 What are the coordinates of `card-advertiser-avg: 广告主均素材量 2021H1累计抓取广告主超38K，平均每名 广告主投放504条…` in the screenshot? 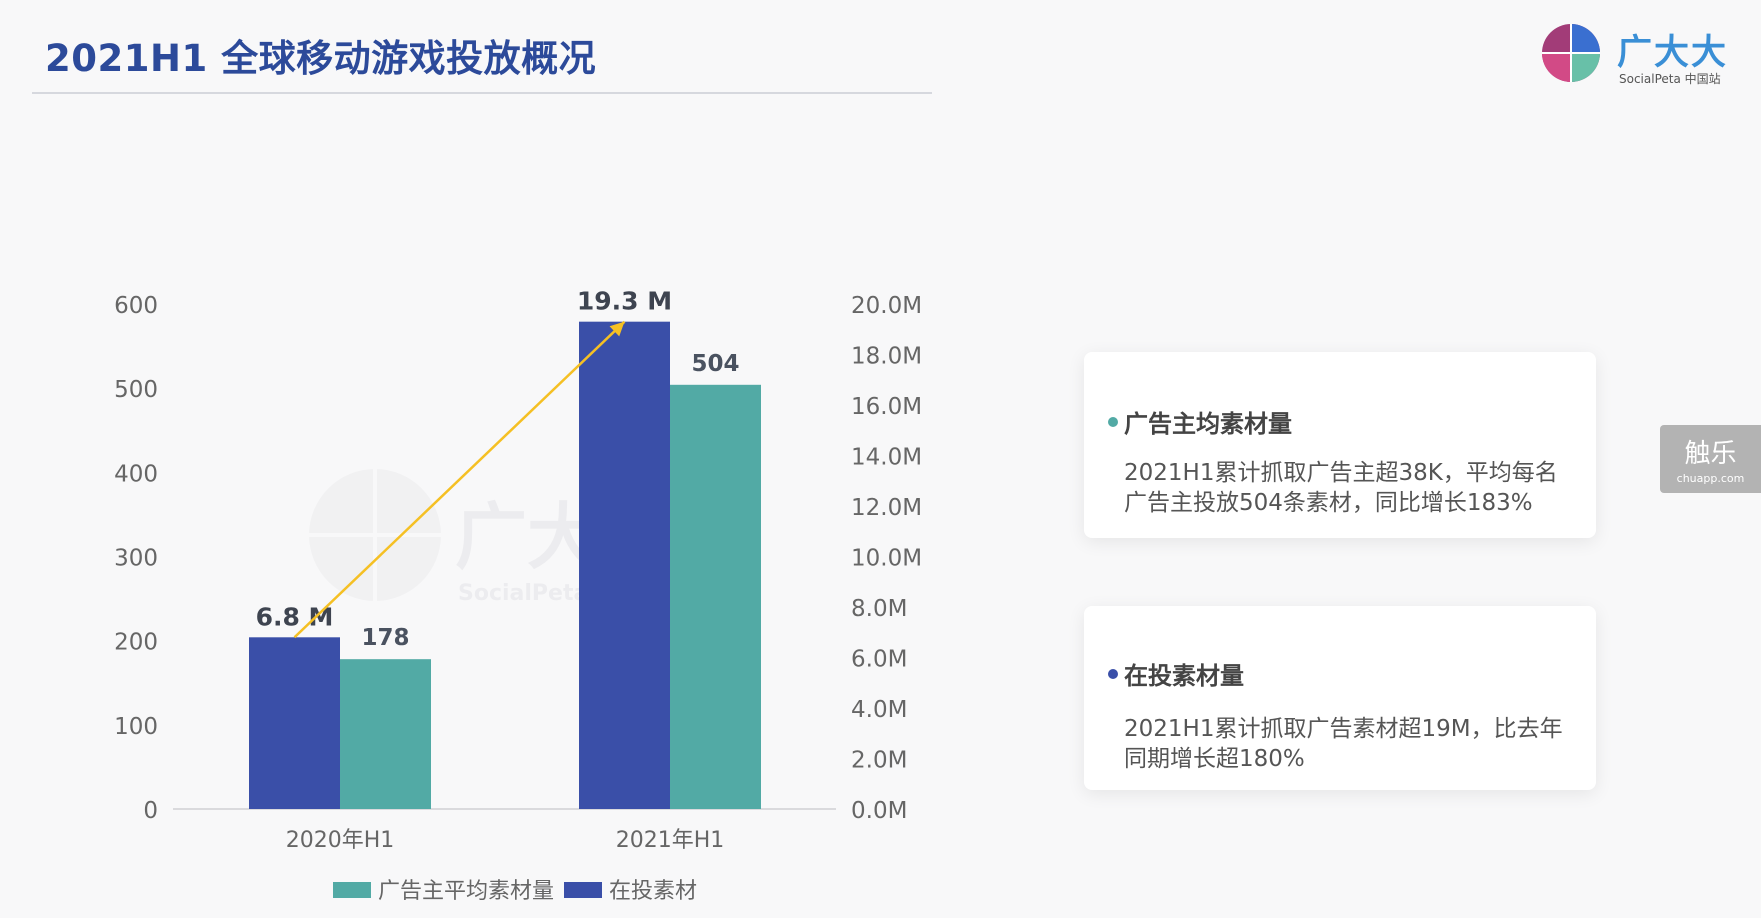 It's located at (1340, 445).